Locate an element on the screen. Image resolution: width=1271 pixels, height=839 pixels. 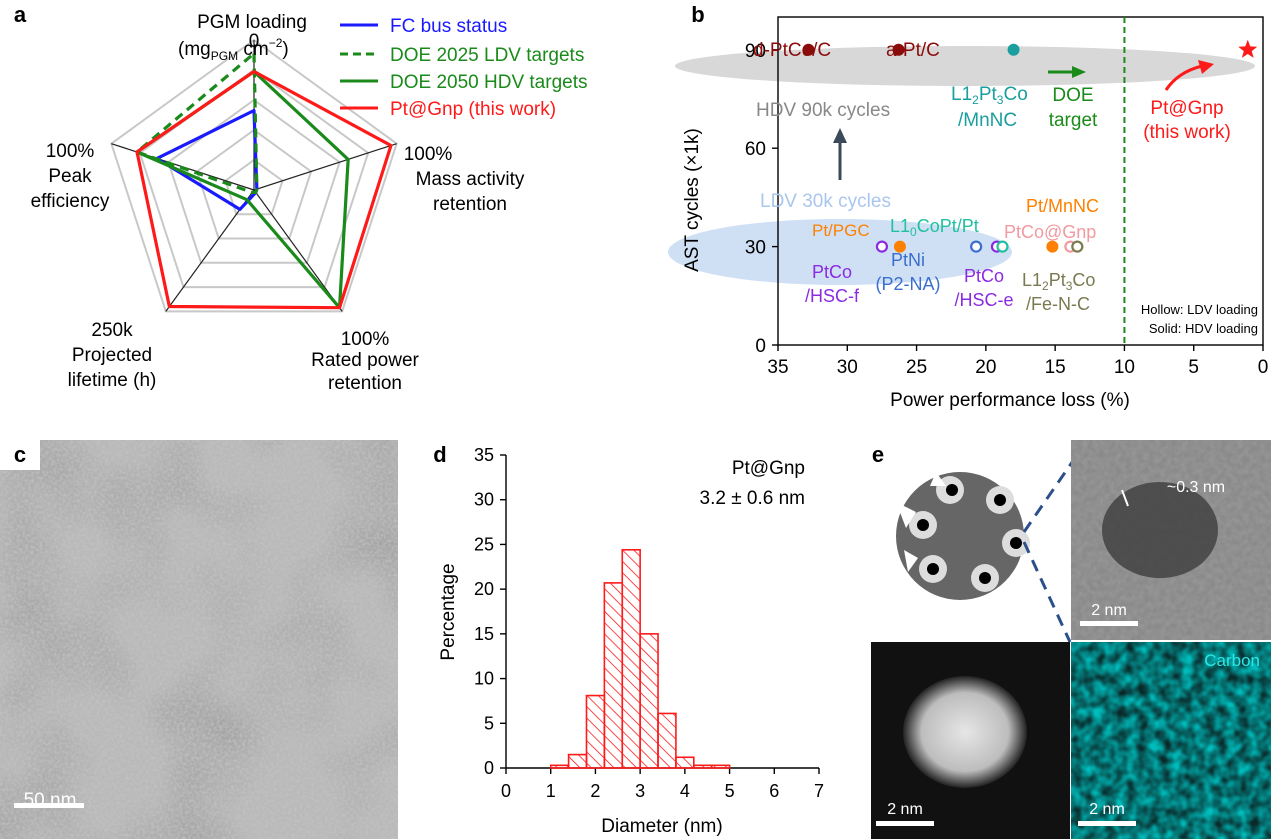
radar-axis-label-pgm: PGM loading is located at coordinates (252, 22).